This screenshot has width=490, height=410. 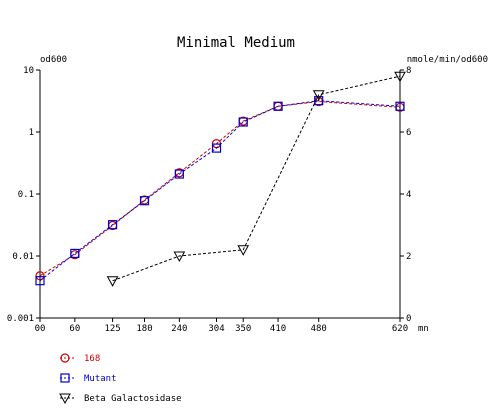 What do you see at coordinates (92, 359) in the screenshot?
I see `legend-label-1: 168` at bounding box center [92, 359].